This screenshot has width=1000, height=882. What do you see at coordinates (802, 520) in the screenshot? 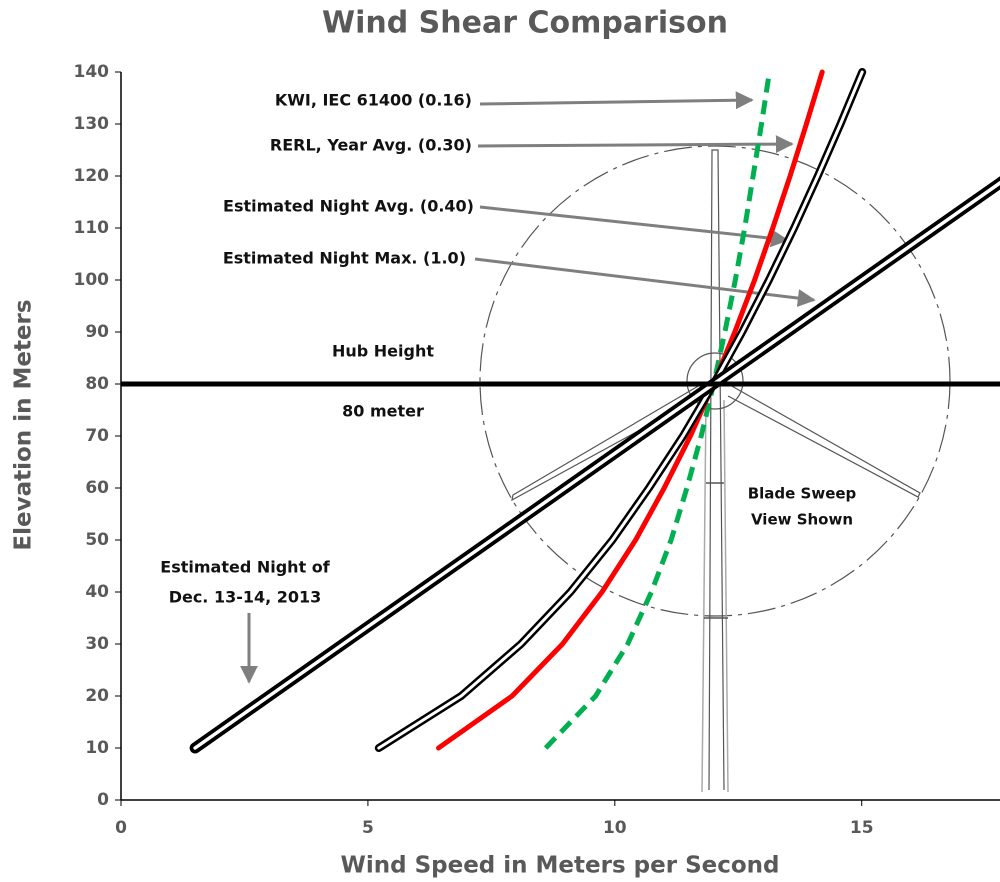
I see `annotation: View Shown` at bounding box center [802, 520].